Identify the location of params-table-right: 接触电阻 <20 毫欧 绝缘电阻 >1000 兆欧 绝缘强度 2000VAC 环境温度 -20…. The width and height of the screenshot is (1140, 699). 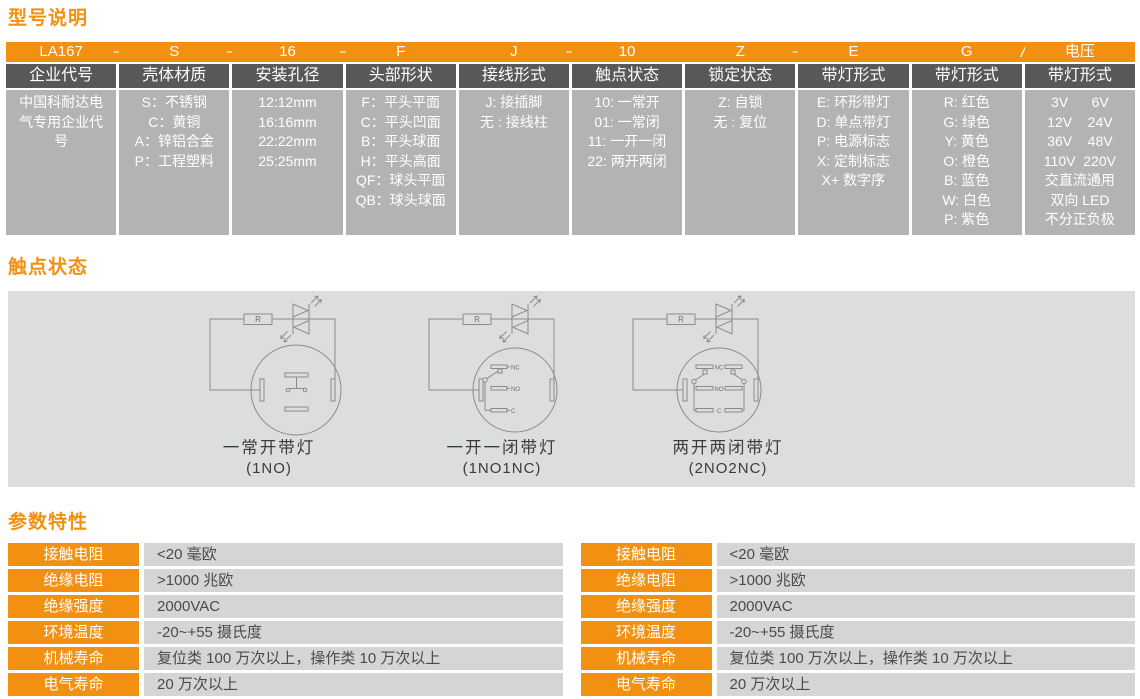
(857, 621).